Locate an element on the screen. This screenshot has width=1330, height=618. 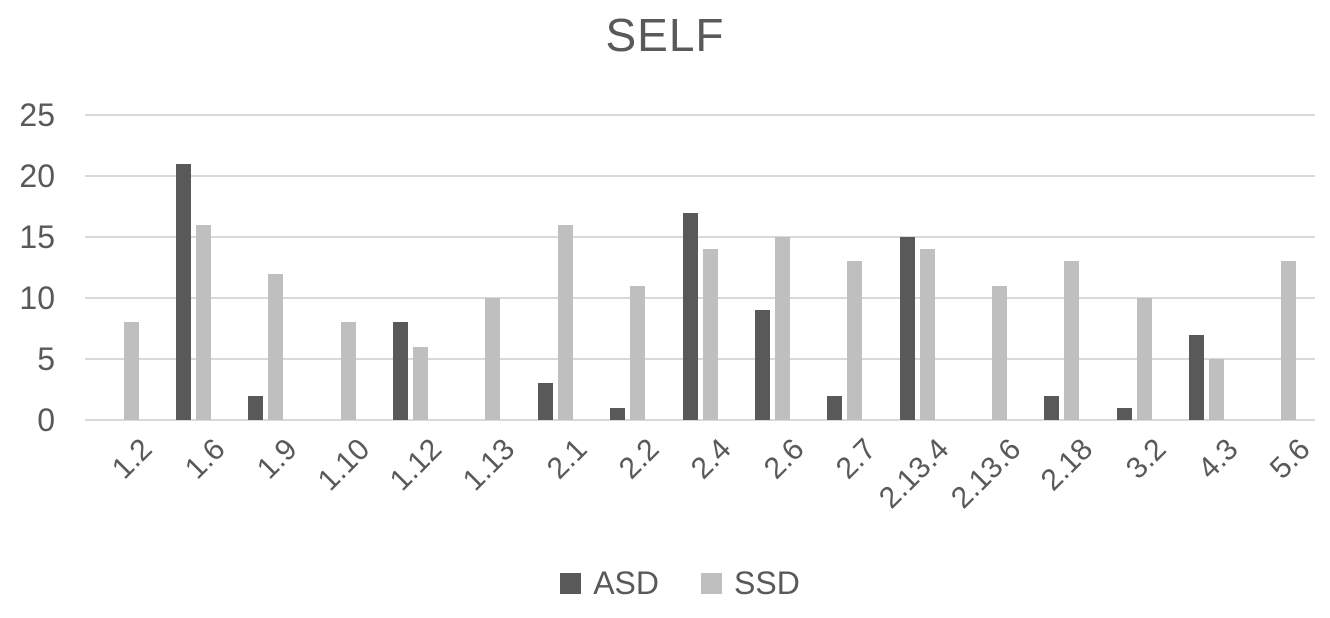
x-tick-label-5.6: 5.6 is located at coordinates (1290, 459).